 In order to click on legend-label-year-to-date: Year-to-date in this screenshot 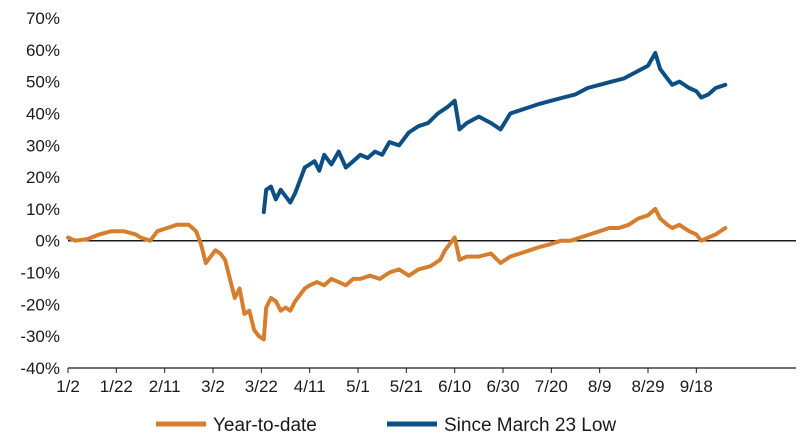, I will do `click(265, 425)`.